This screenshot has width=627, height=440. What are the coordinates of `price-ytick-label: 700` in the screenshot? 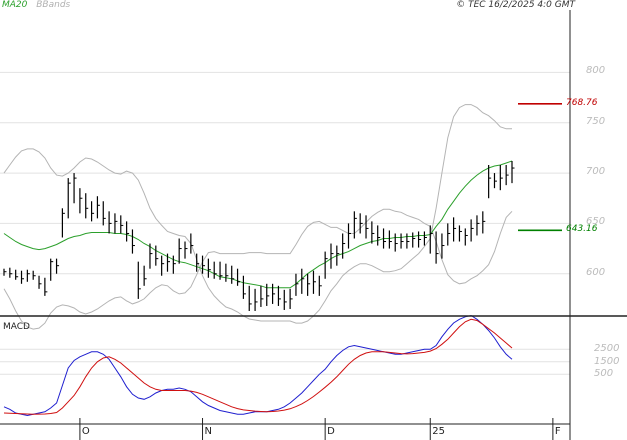 It's located at (596, 172).